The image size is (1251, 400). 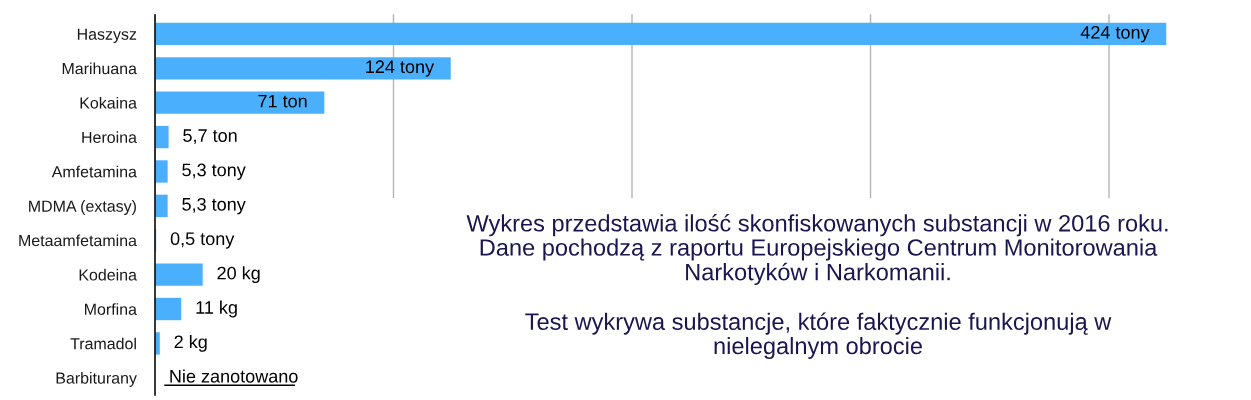 I want to click on annotation: Test wykrywa substancje, które faktycznie funkcjonują w nielegalnym obrocie, so click(x=818, y=335).